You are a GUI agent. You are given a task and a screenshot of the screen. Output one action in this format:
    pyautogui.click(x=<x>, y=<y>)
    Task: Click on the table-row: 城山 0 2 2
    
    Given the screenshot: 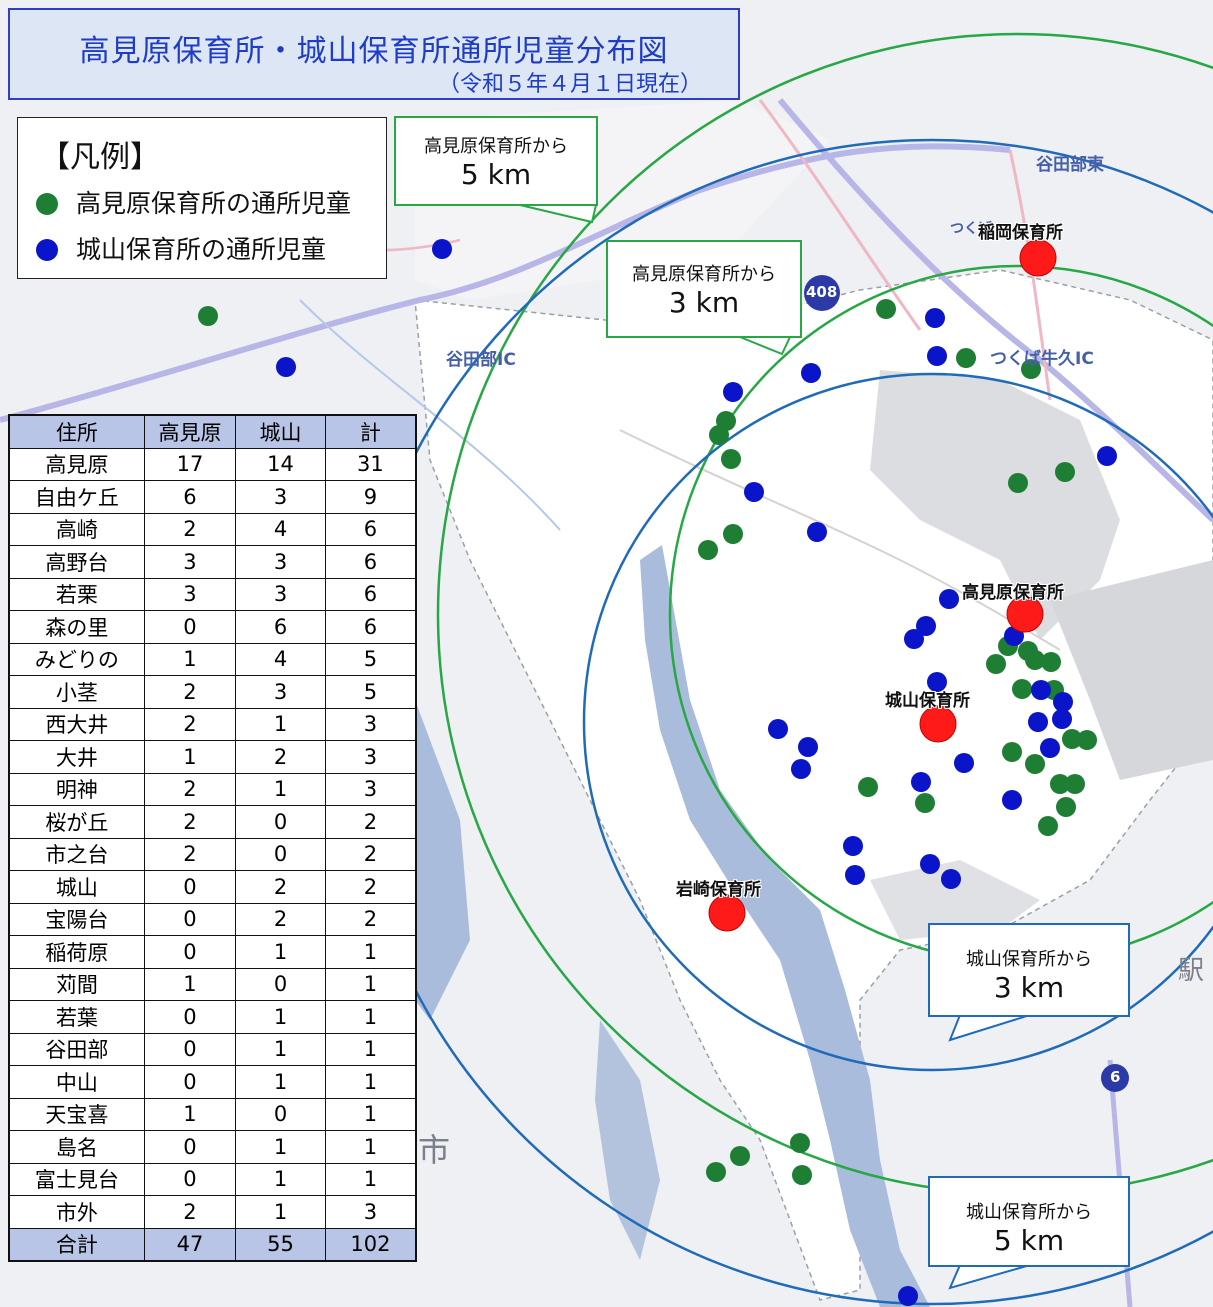 What is the action you would take?
    pyautogui.click(x=212, y=887)
    